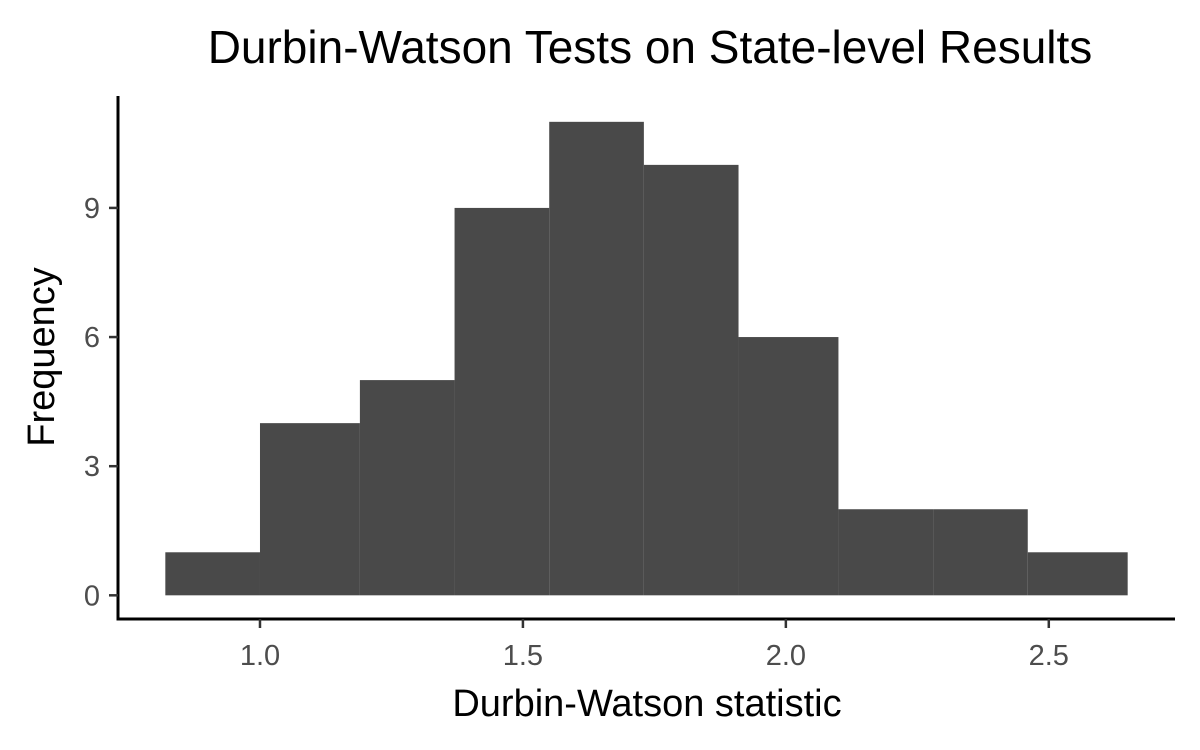  Describe the element at coordinates (92, 596) in the screenshot. I see `y-tick-label: 0` at that location.